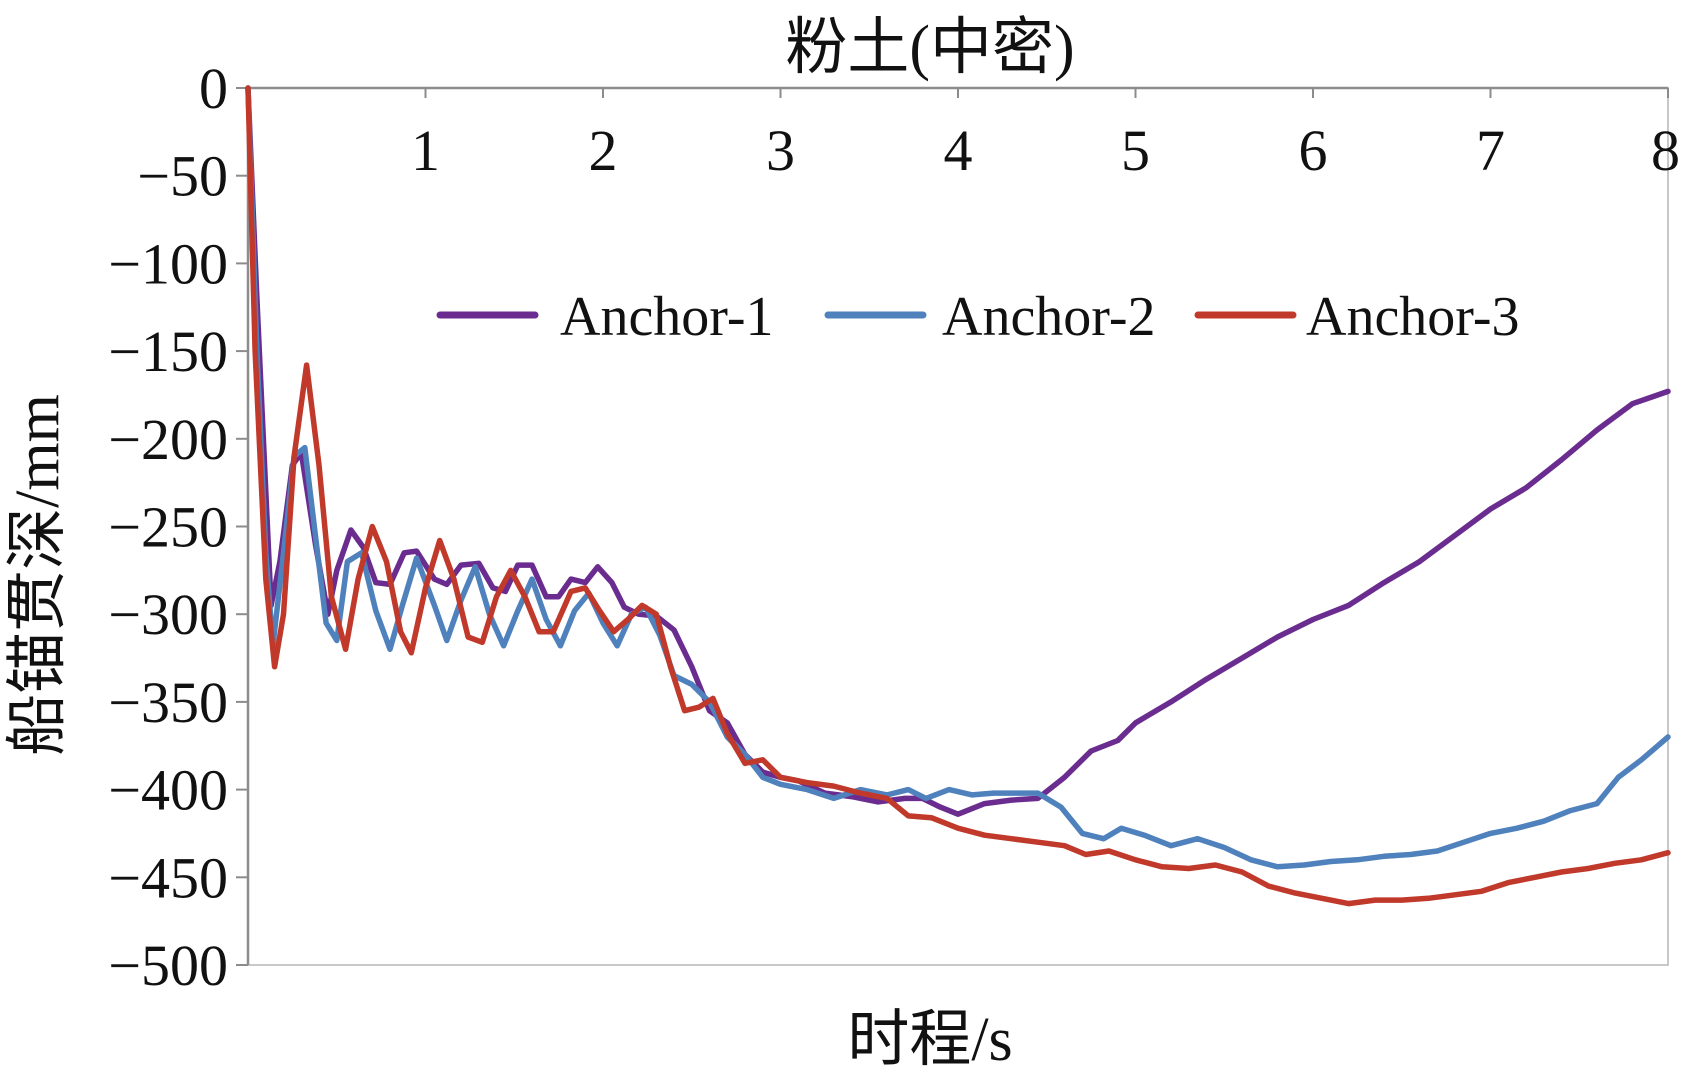  Describe the element at coordinates (168, 351) in the screenshot. I see `y-tick-label: −150` at that location.